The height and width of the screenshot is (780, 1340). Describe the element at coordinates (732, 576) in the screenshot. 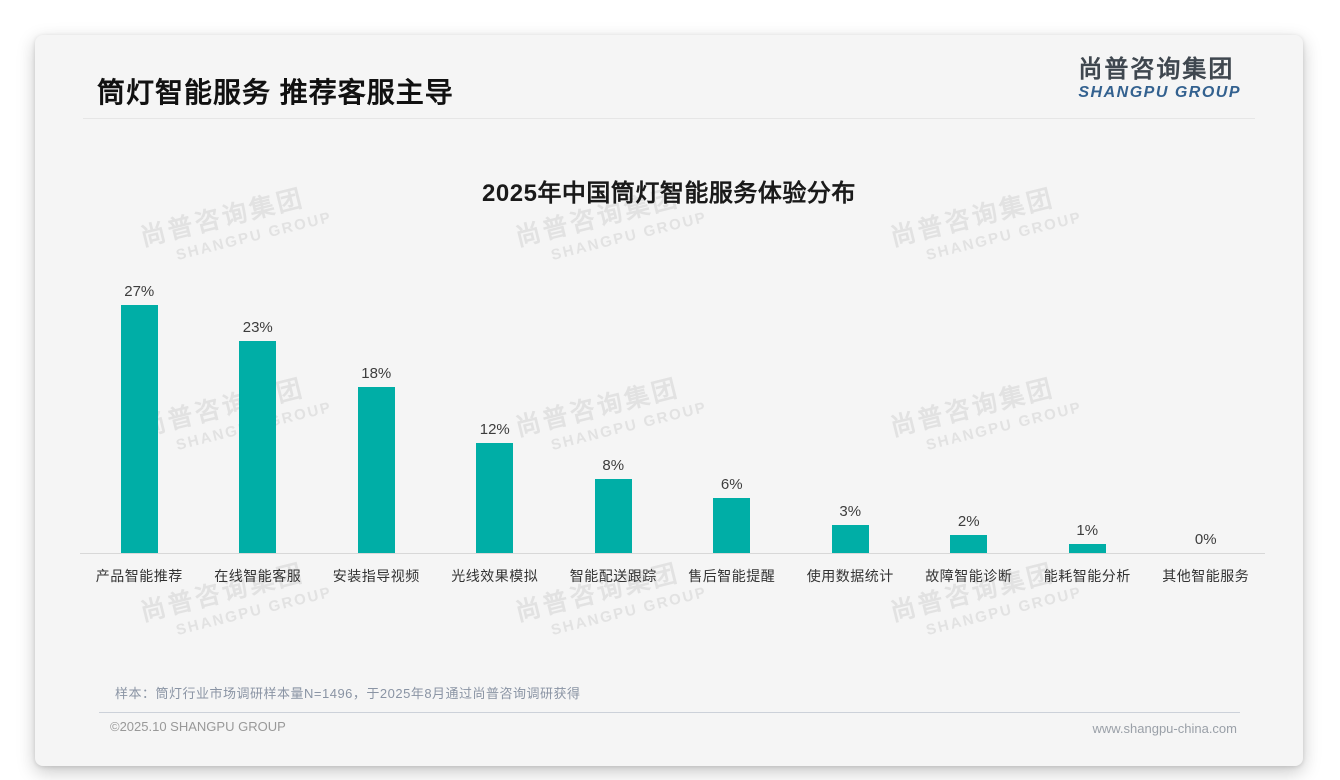

I see `category-label: 售后智能提醒` at that location.